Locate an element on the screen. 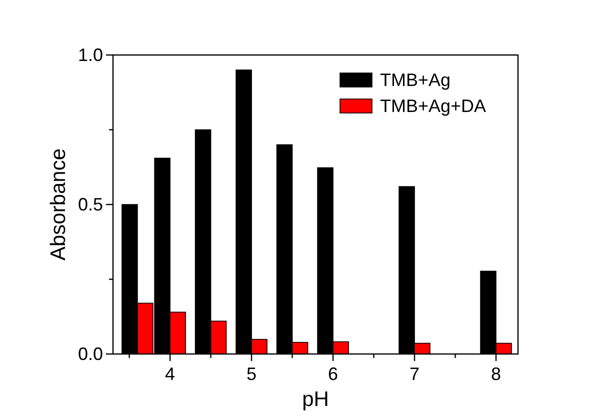 This screenshot has width=594, height=416. x-tick-label: 8 is located at coordinates (496, 374).